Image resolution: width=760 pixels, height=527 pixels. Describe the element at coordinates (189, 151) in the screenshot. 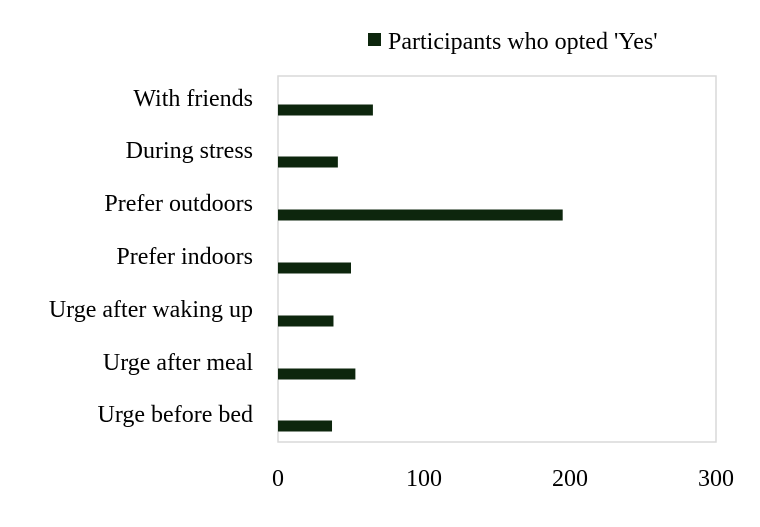

I see `category-label-1: During stress` at that location.